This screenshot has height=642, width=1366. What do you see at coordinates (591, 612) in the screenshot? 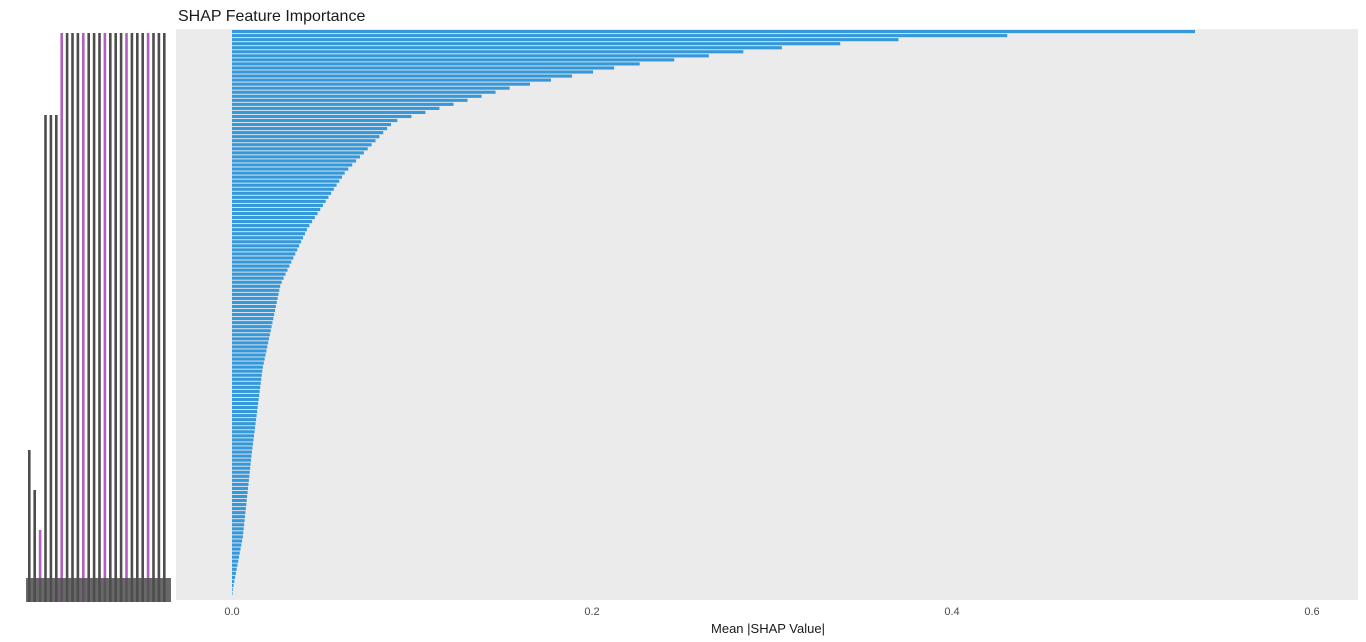
I see `x-tick-label: 0.2` at bounding box center [591, 612].